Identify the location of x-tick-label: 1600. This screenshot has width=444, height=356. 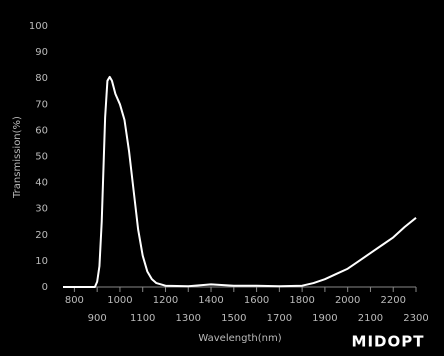
(256, 300).